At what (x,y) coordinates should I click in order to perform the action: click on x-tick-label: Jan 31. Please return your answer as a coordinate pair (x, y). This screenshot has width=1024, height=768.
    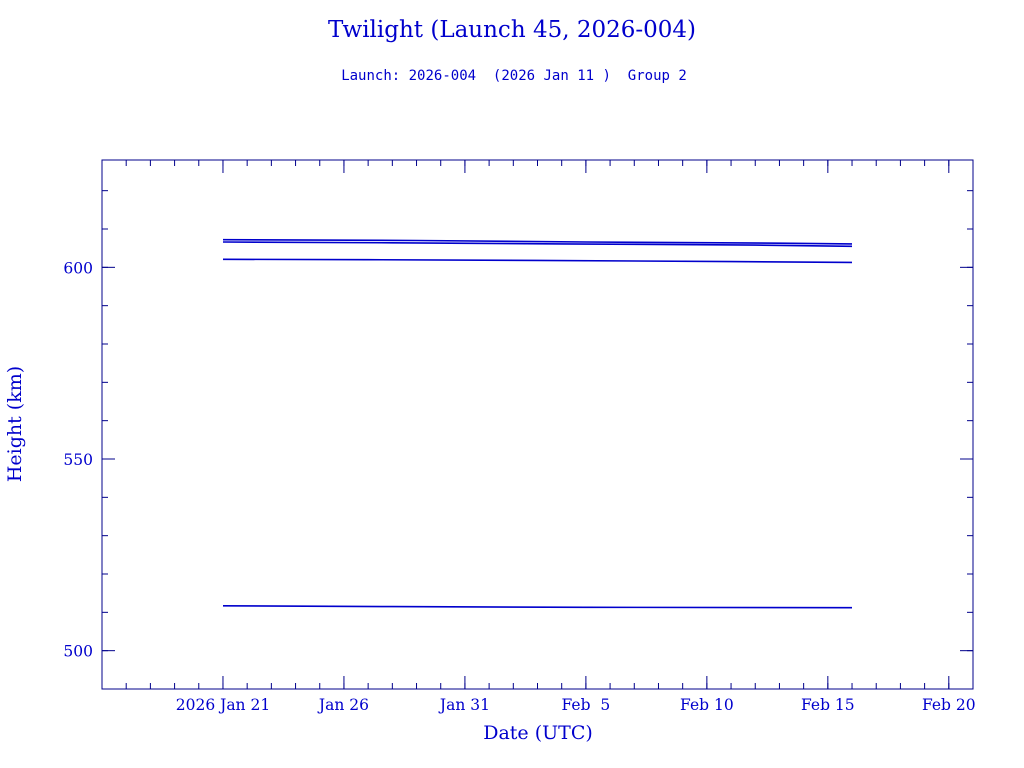
    Looking at the image, I should click on (464, 705).